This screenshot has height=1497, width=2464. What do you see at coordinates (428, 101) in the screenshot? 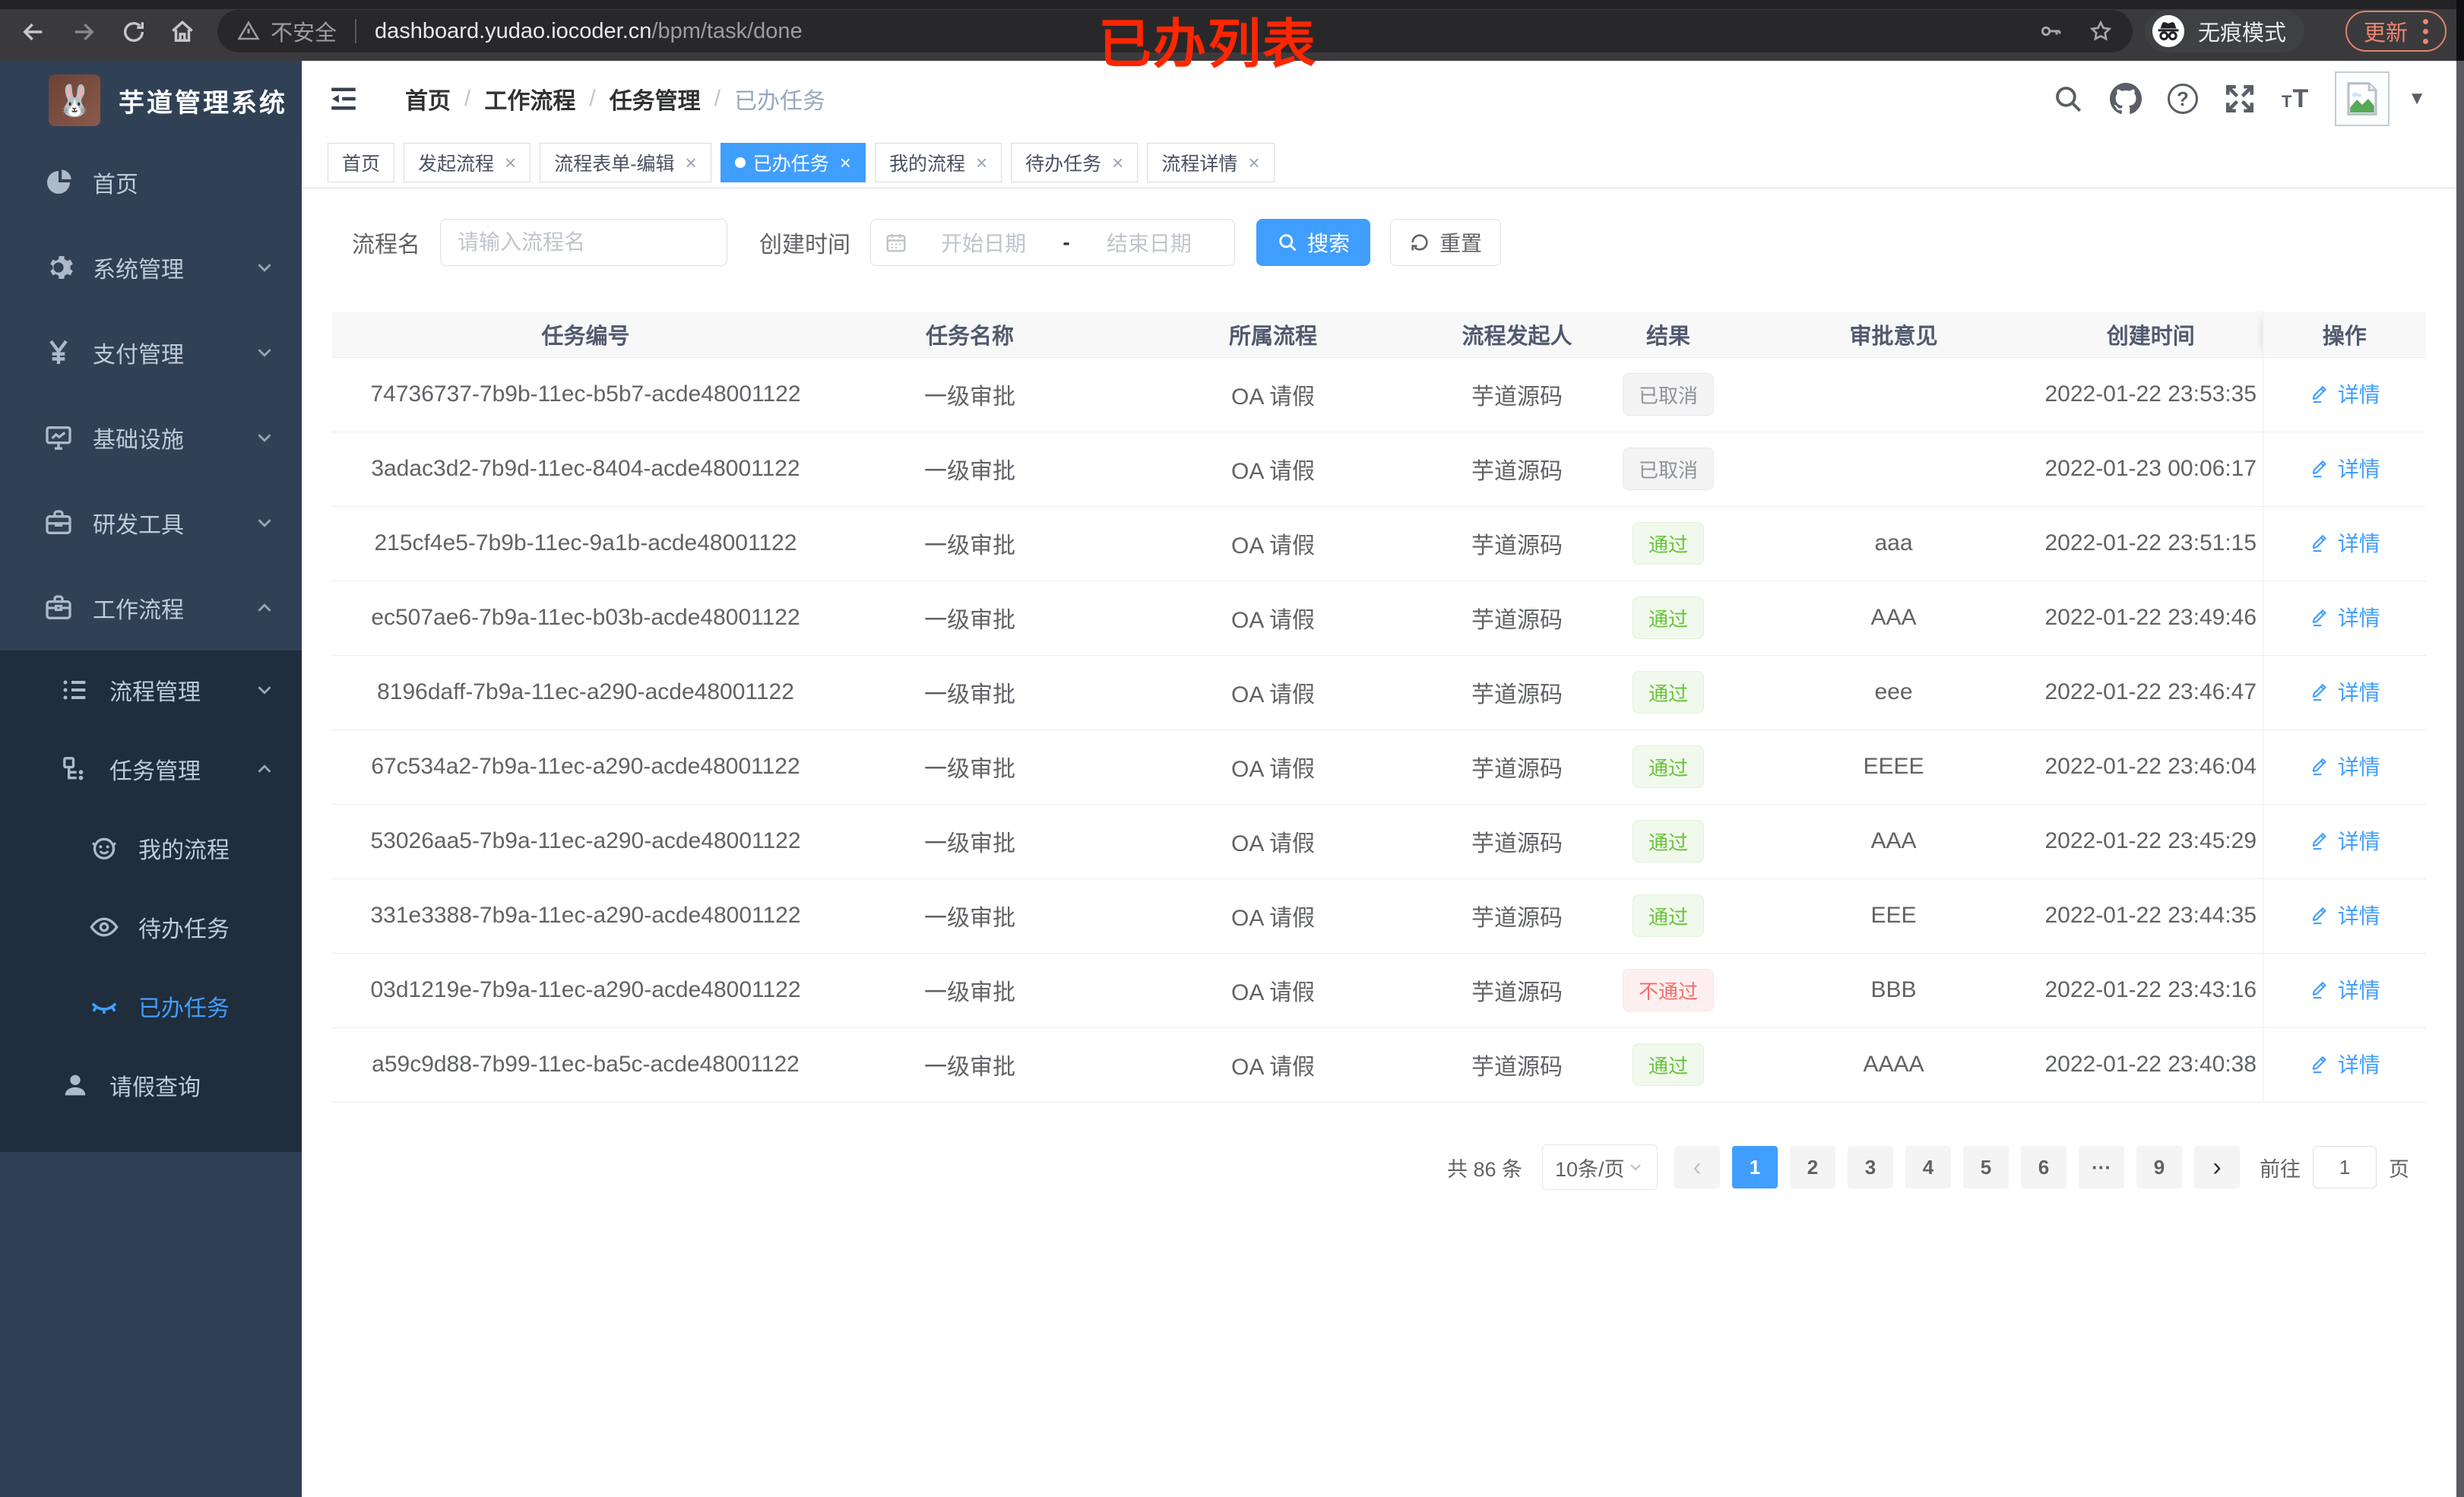
I see `breadcrumb-link: 首页` at bounding box center [428, 101].